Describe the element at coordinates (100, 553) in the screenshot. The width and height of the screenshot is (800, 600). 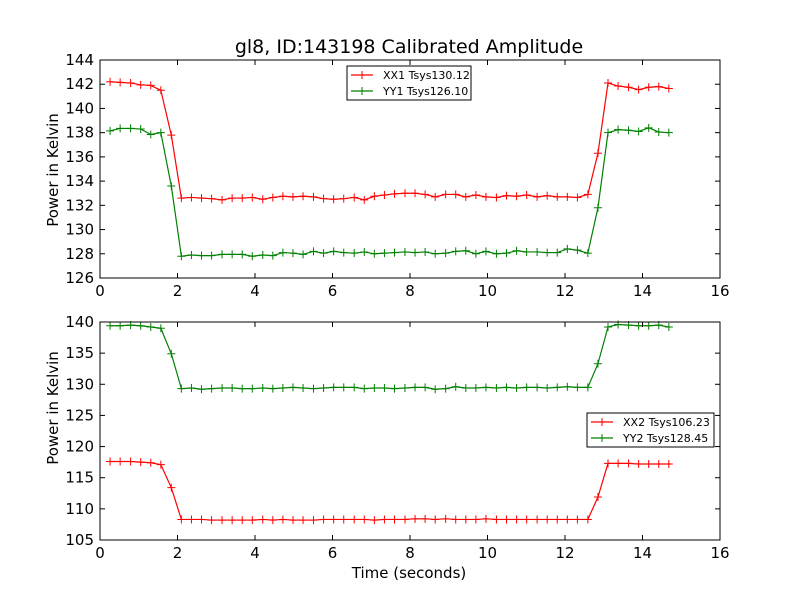
I see `bottom-x-tick-label: 0` at that location.